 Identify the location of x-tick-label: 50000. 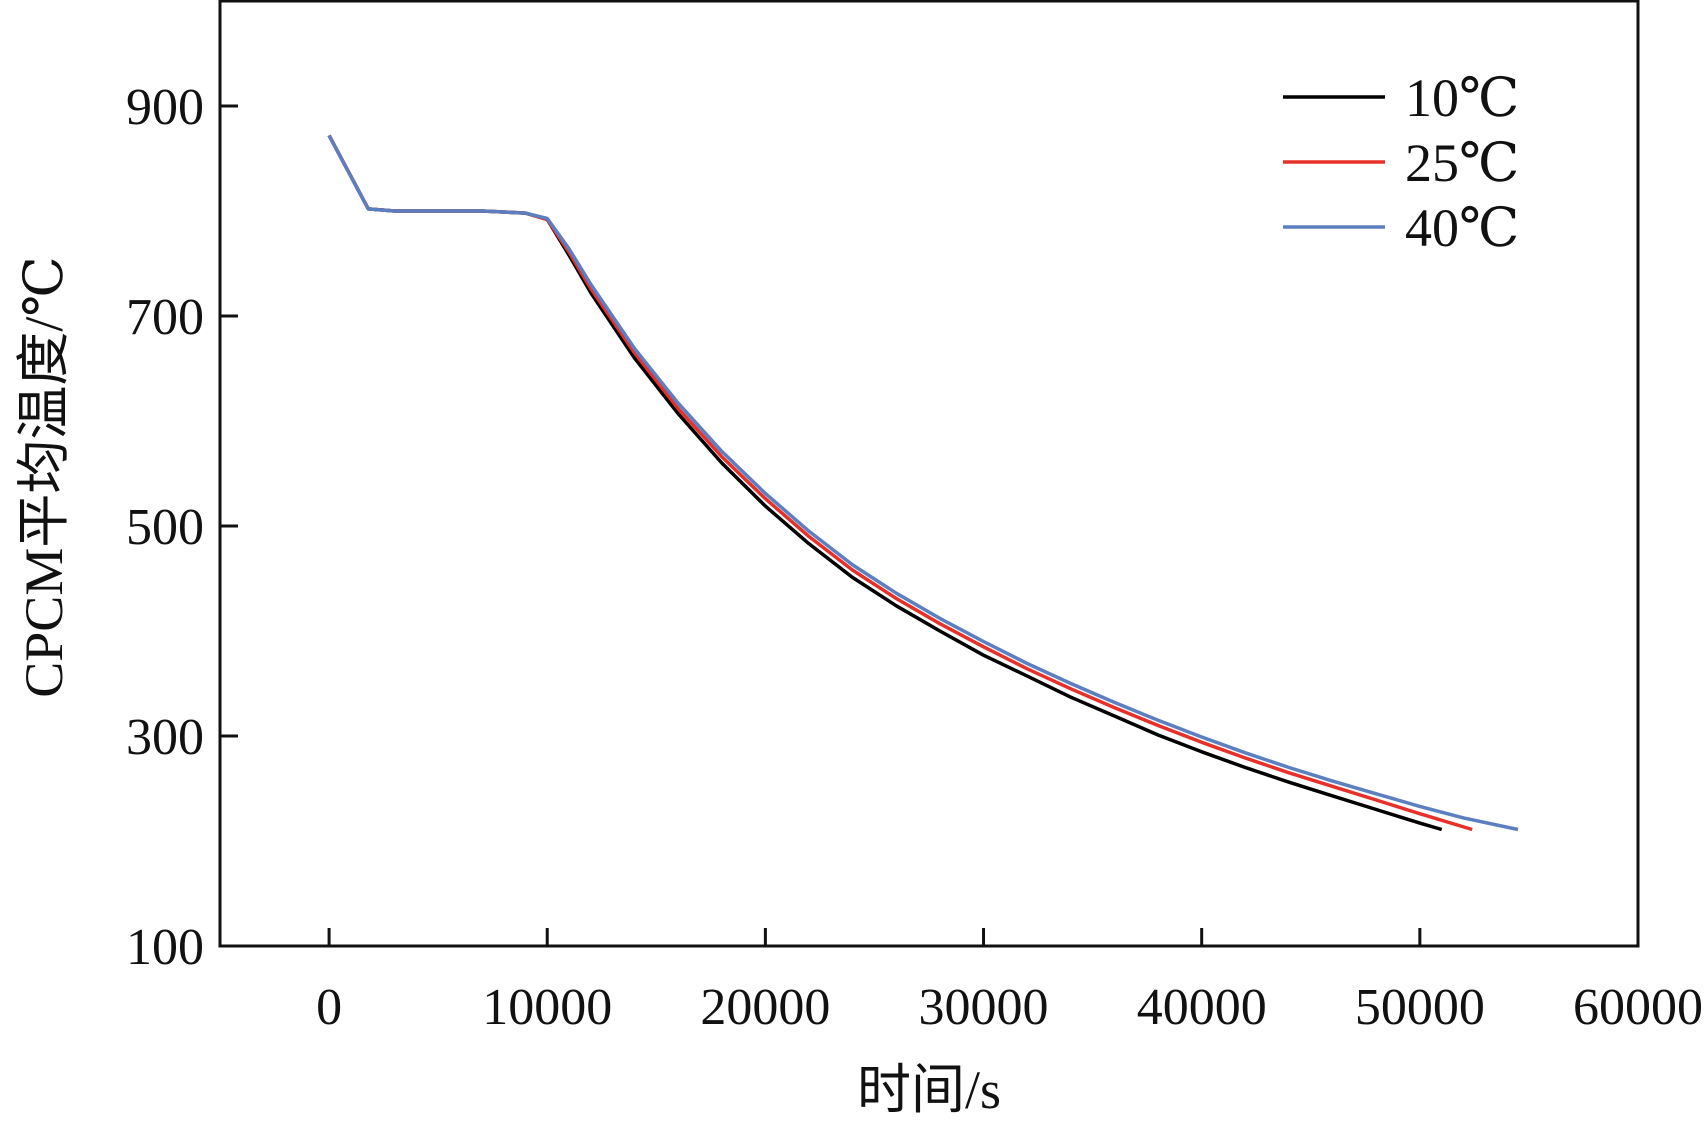
(1420, 1007).